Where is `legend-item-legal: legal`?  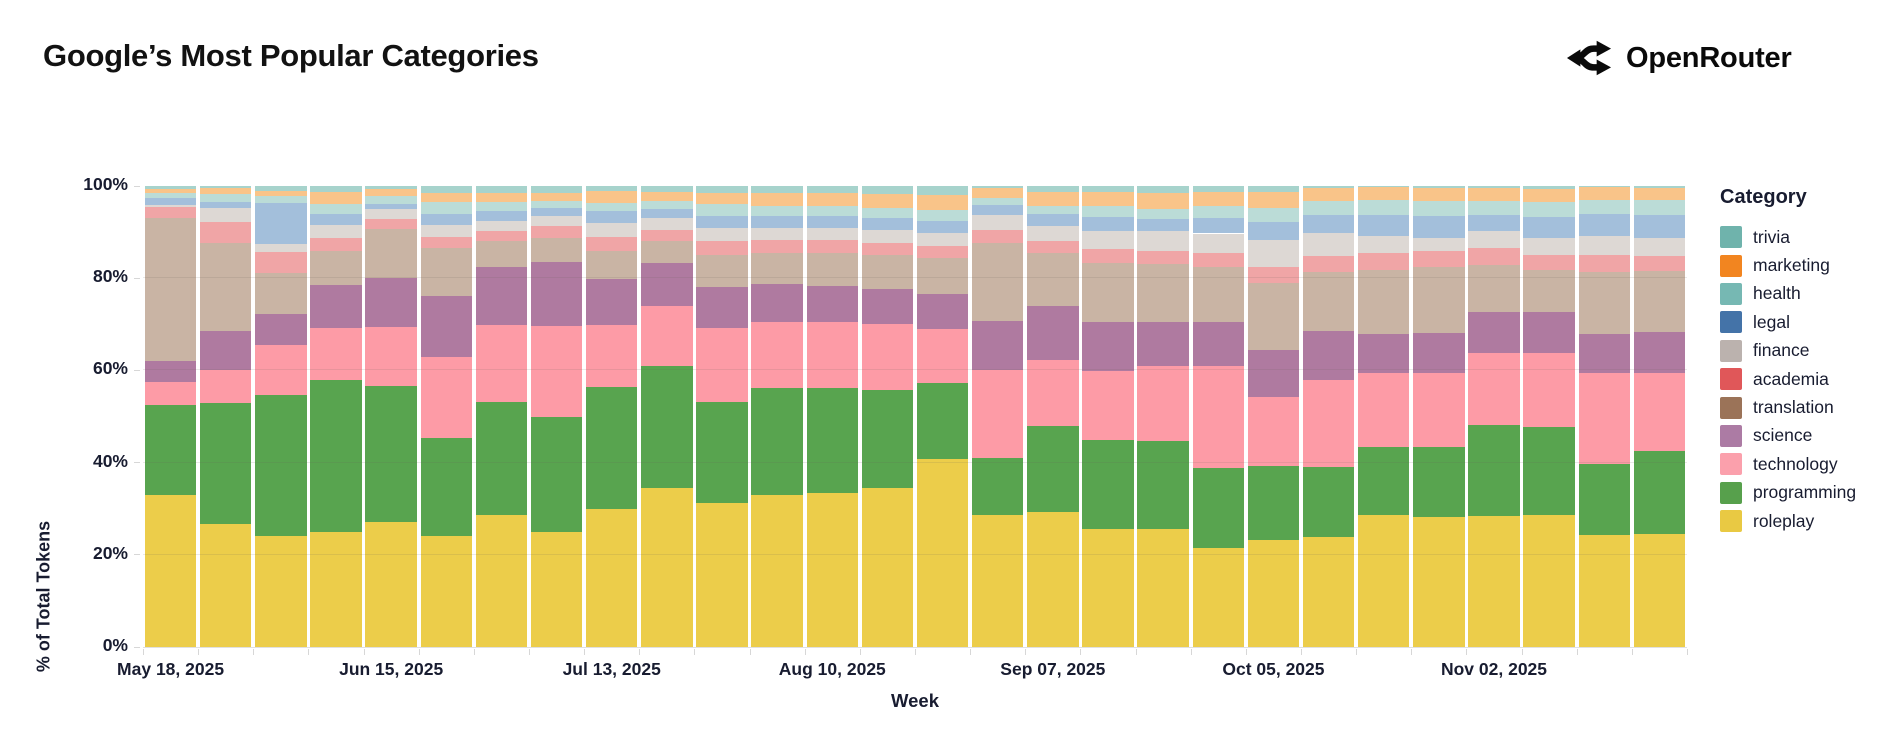 legend-item-legal: legal is located at coordinates (1800, 322).